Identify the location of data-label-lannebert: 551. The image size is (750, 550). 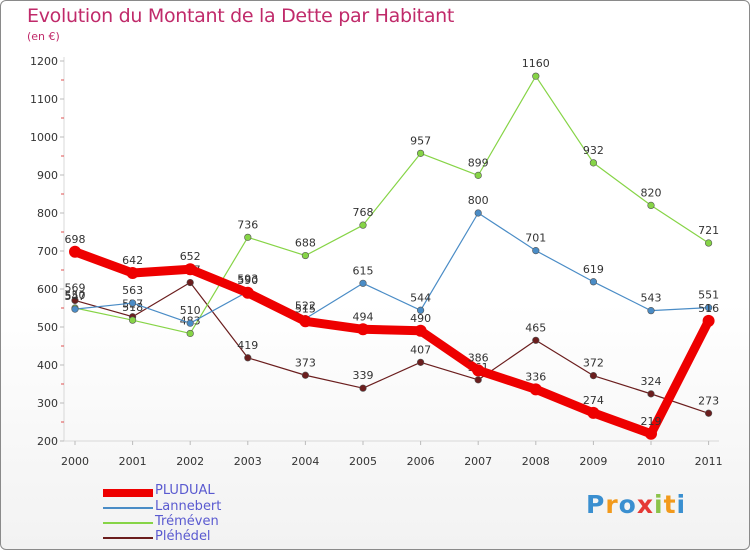
(708, 295).